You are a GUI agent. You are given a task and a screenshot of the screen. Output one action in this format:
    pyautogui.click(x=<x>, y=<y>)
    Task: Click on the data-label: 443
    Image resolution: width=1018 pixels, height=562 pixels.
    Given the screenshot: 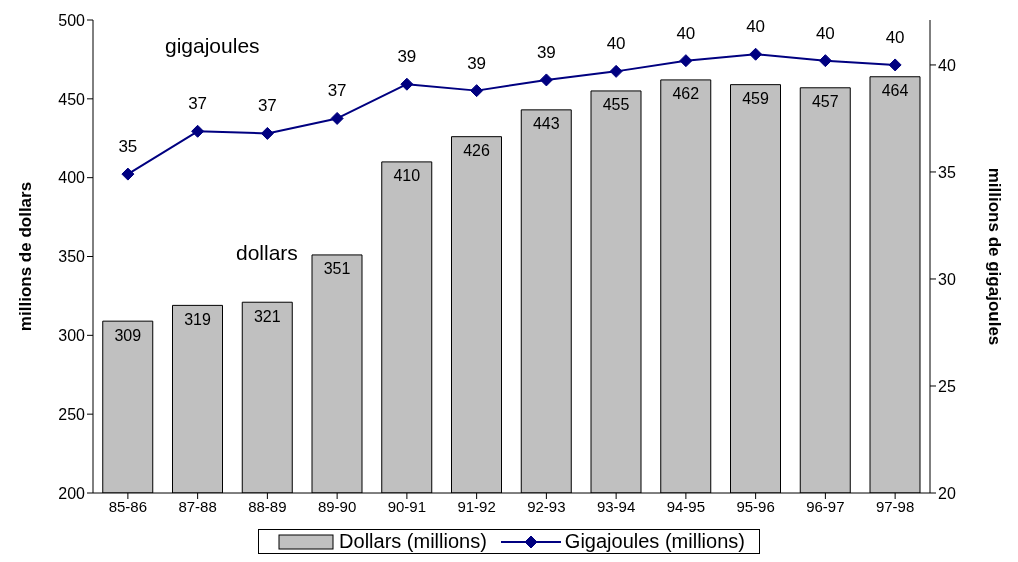 What is the action you would take?
    pyautogui.click(x=546, y=124)
    